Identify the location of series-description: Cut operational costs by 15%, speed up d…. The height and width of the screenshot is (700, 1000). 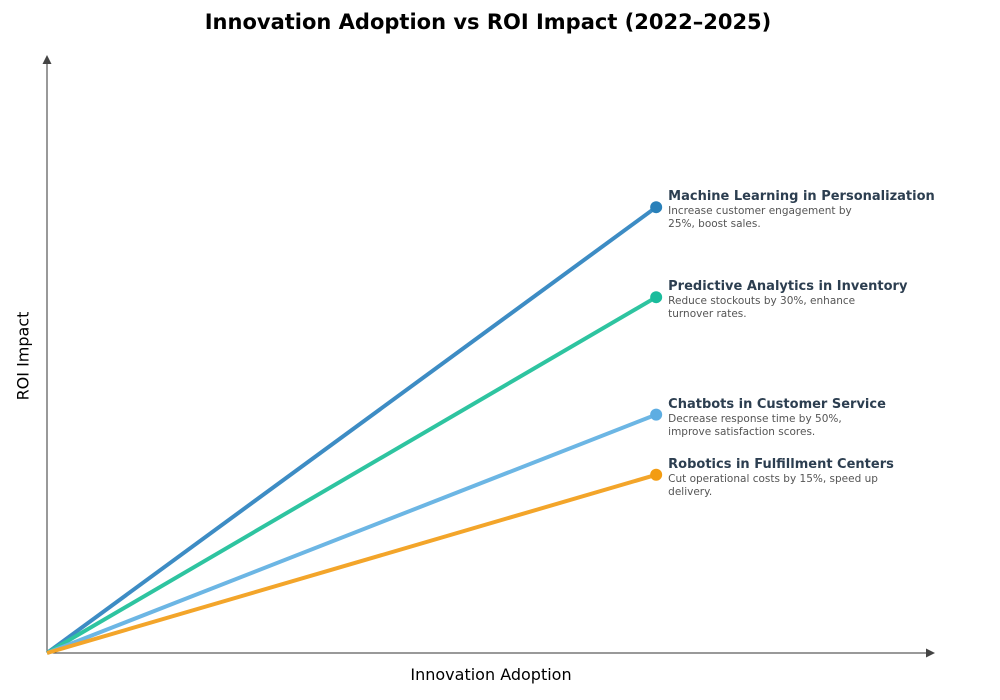
(773, 485).